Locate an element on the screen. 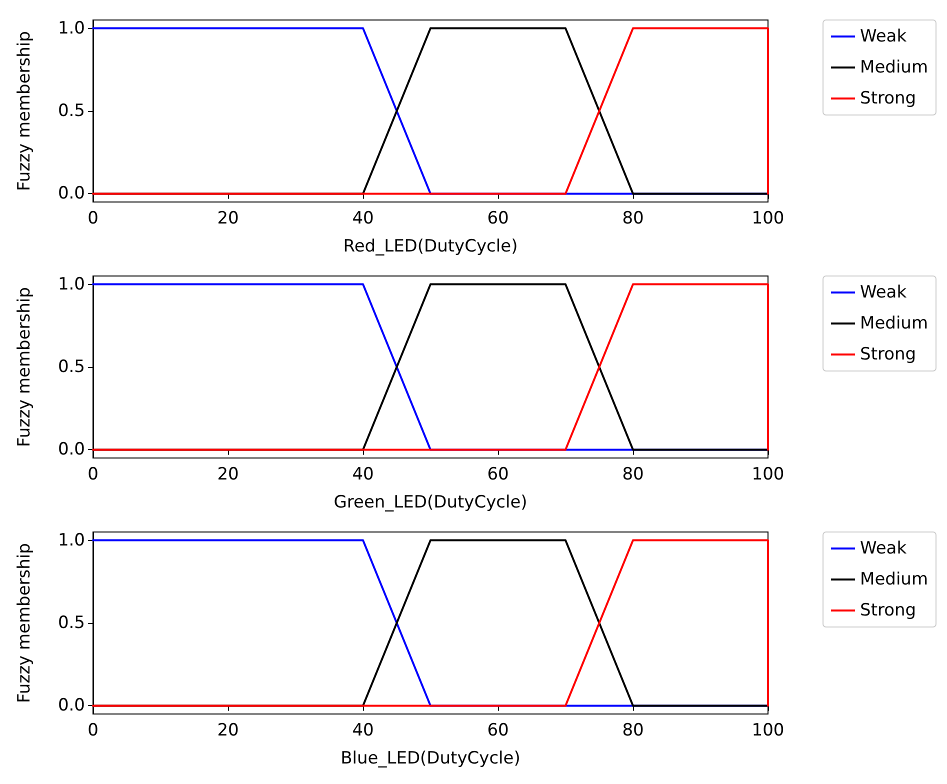 The image size is (947, 784). x-axis-title: Red_LED(DutyCycle) is located at coordinates (430, 246).